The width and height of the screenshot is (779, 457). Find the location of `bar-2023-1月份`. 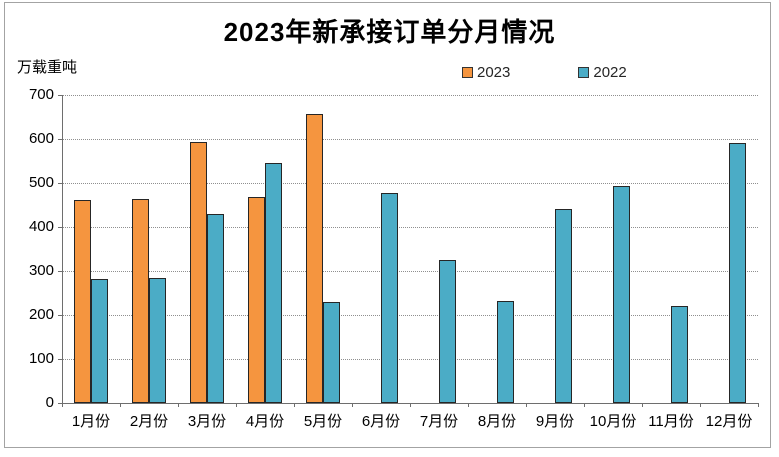

bar-2023-1月份 is located at coordinates (82, 301).